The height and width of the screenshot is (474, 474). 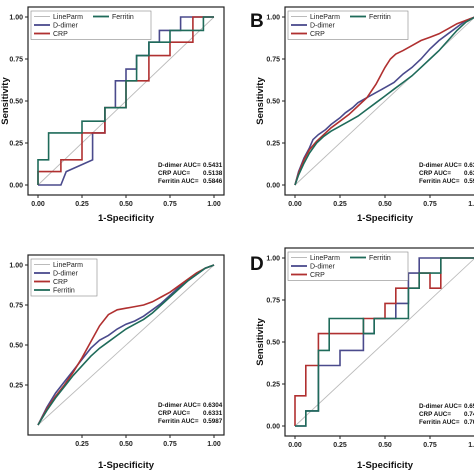 I want to click on auc-value: 0.5138, so click(x=213, y=173).